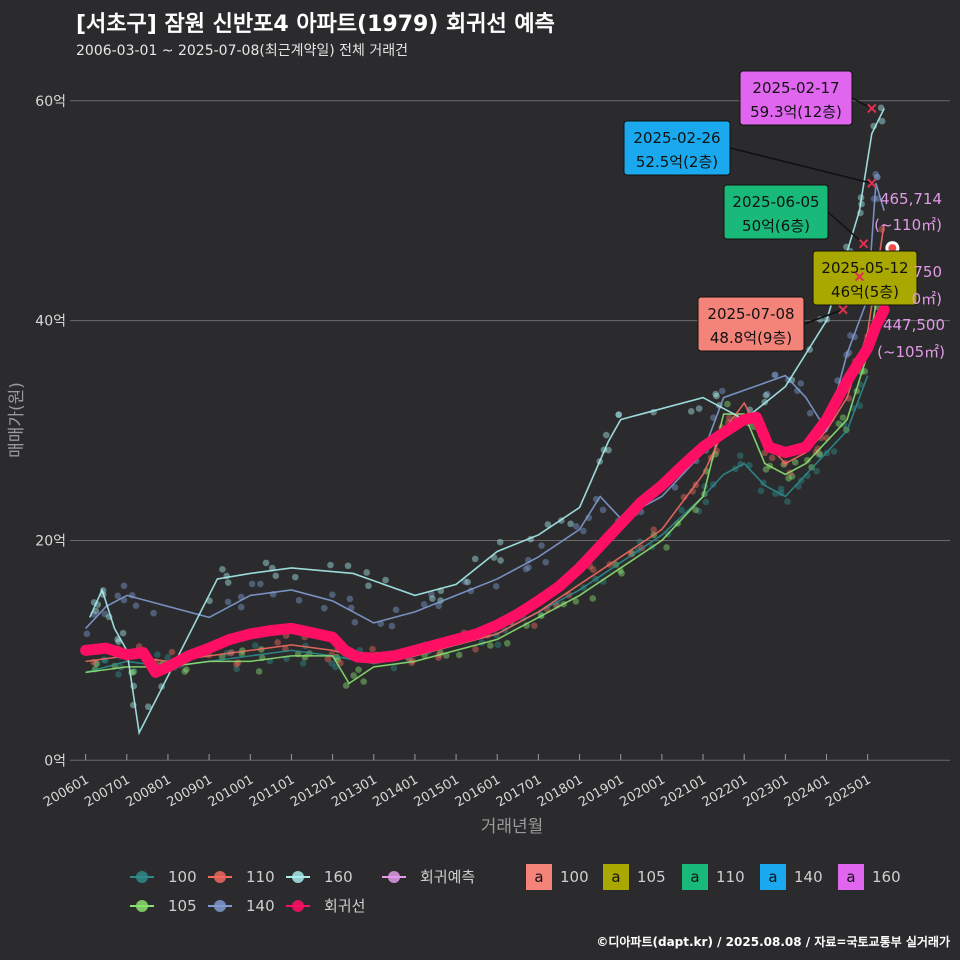  What do you see at coordinates (447, 877) in the screenshot?
I see `legend-label: 회귀예측` at bounding box center [447, 877].